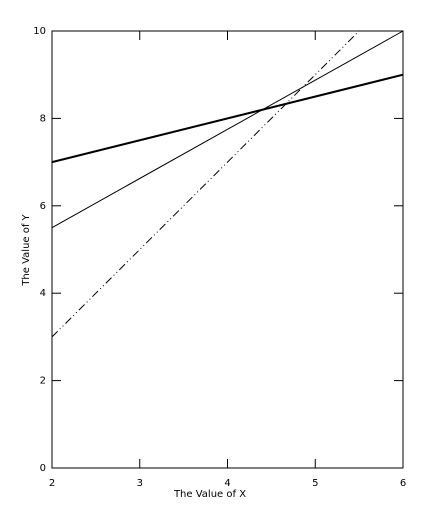 This screenshot has width=427, height=508. I want to click on y-tick-label: 0, so click(43, 468).